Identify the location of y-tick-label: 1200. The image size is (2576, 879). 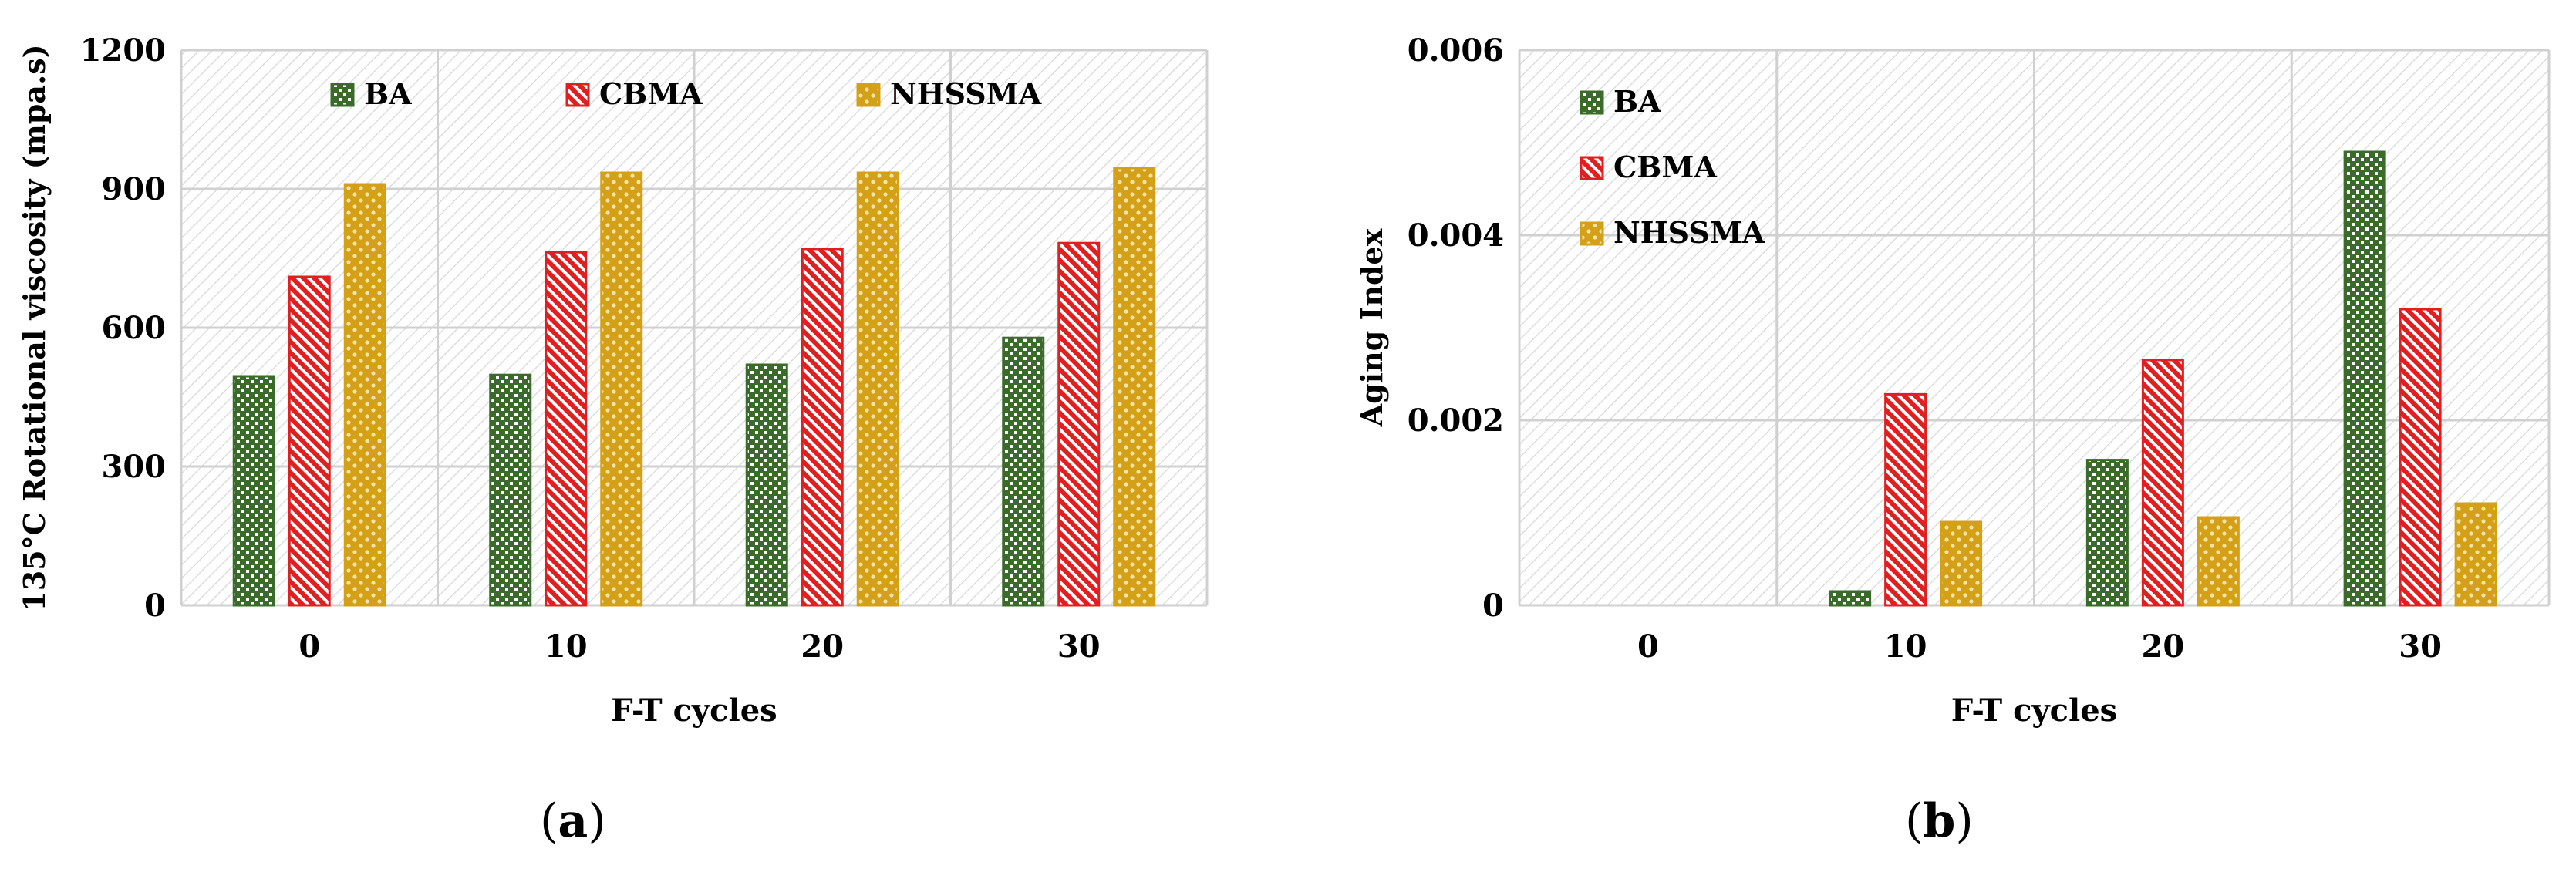
(123, 50).